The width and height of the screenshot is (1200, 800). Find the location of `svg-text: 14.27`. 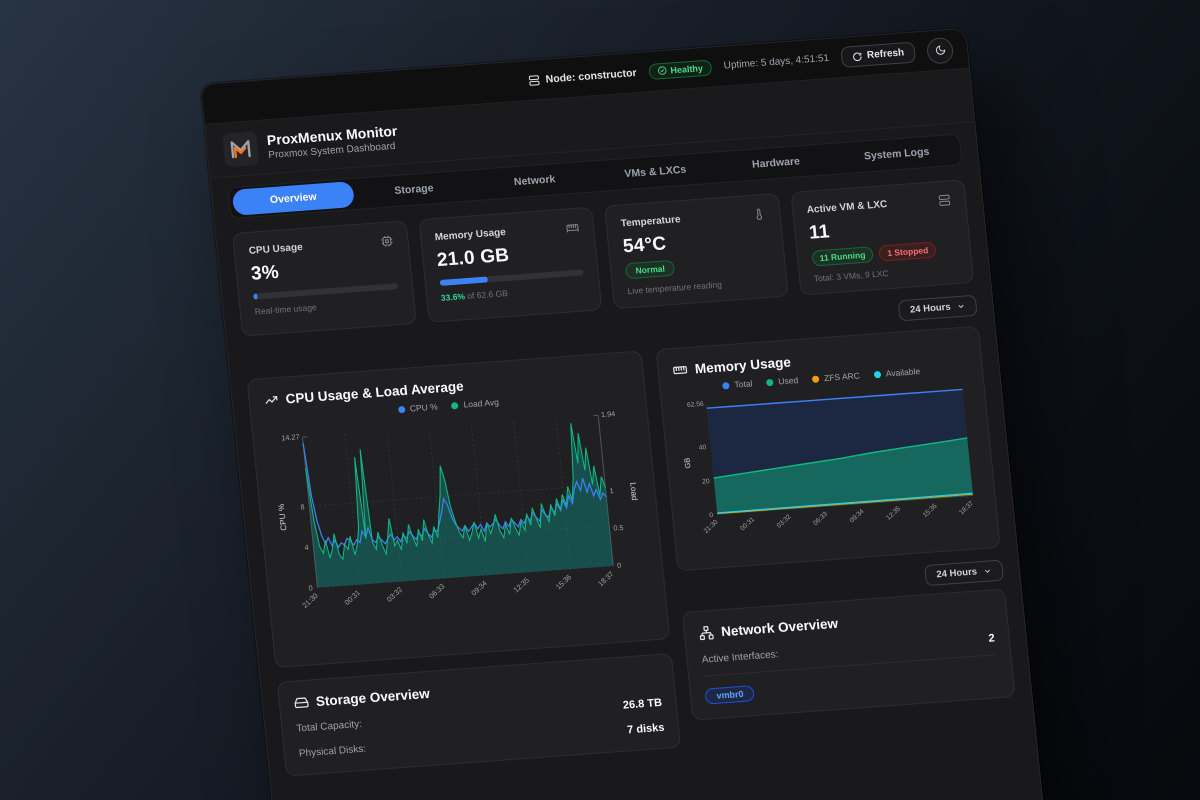

svg-text: 14.27 is located at coordinates (290, 437).